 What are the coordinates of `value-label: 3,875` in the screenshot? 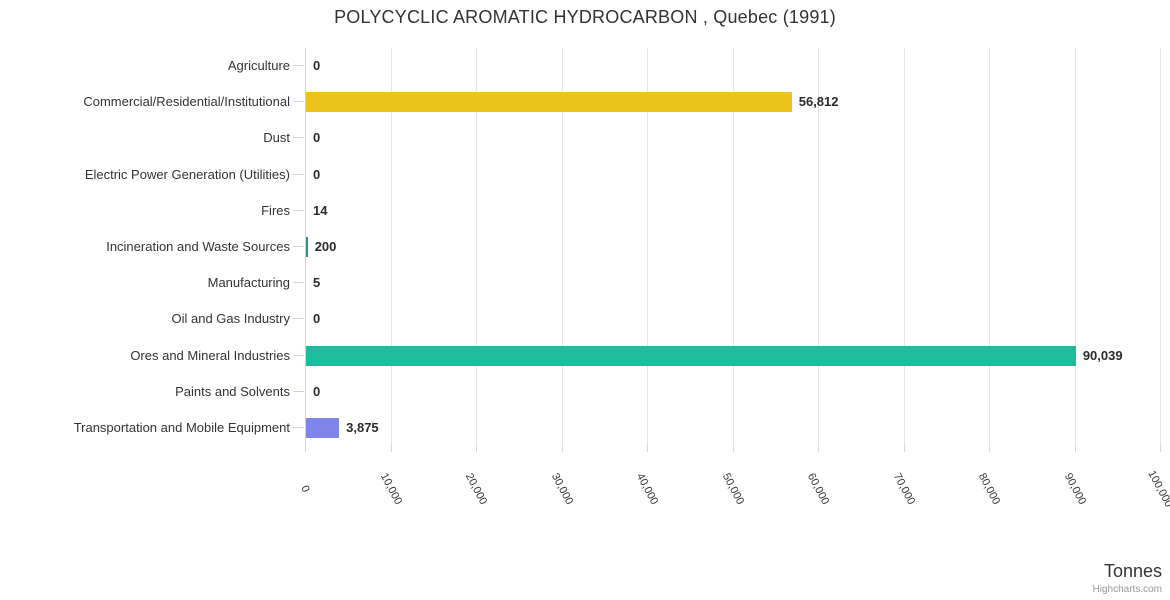 It's located at (362, 427).